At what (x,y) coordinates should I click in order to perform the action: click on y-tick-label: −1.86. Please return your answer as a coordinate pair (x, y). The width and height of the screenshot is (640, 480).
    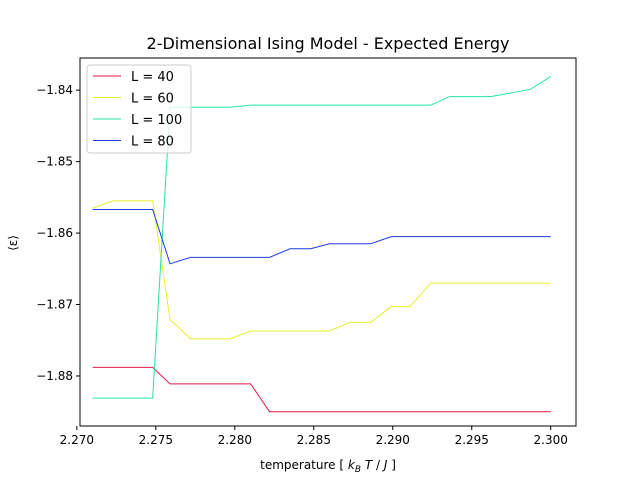
    Looking at the image, I should click on (54, 233).